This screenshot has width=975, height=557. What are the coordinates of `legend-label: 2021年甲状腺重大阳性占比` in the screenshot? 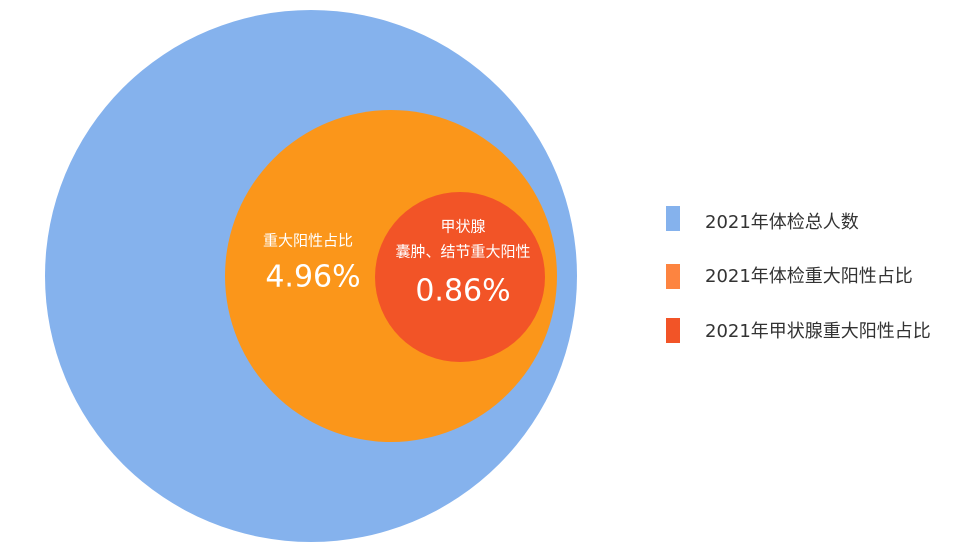 It's located at (818, 331).